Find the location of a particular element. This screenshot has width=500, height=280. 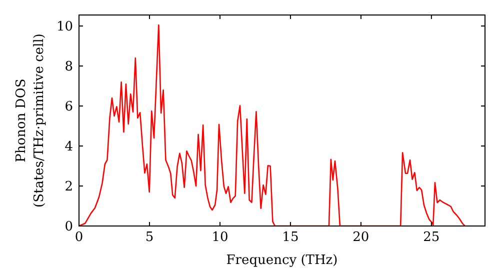

y-tick-label: 4 is located at coordinates (68, 147).